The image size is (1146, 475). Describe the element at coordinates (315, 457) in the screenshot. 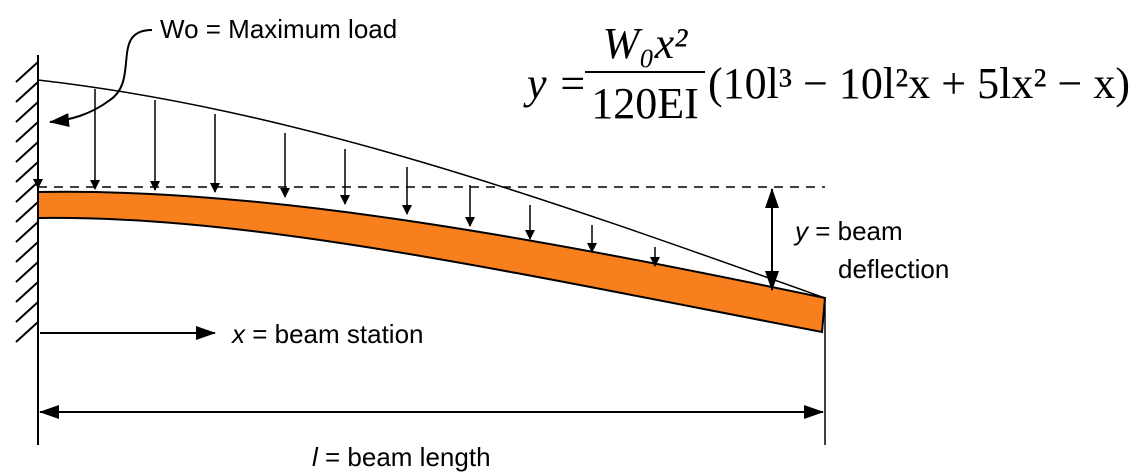

I see `variable: l` at that location.